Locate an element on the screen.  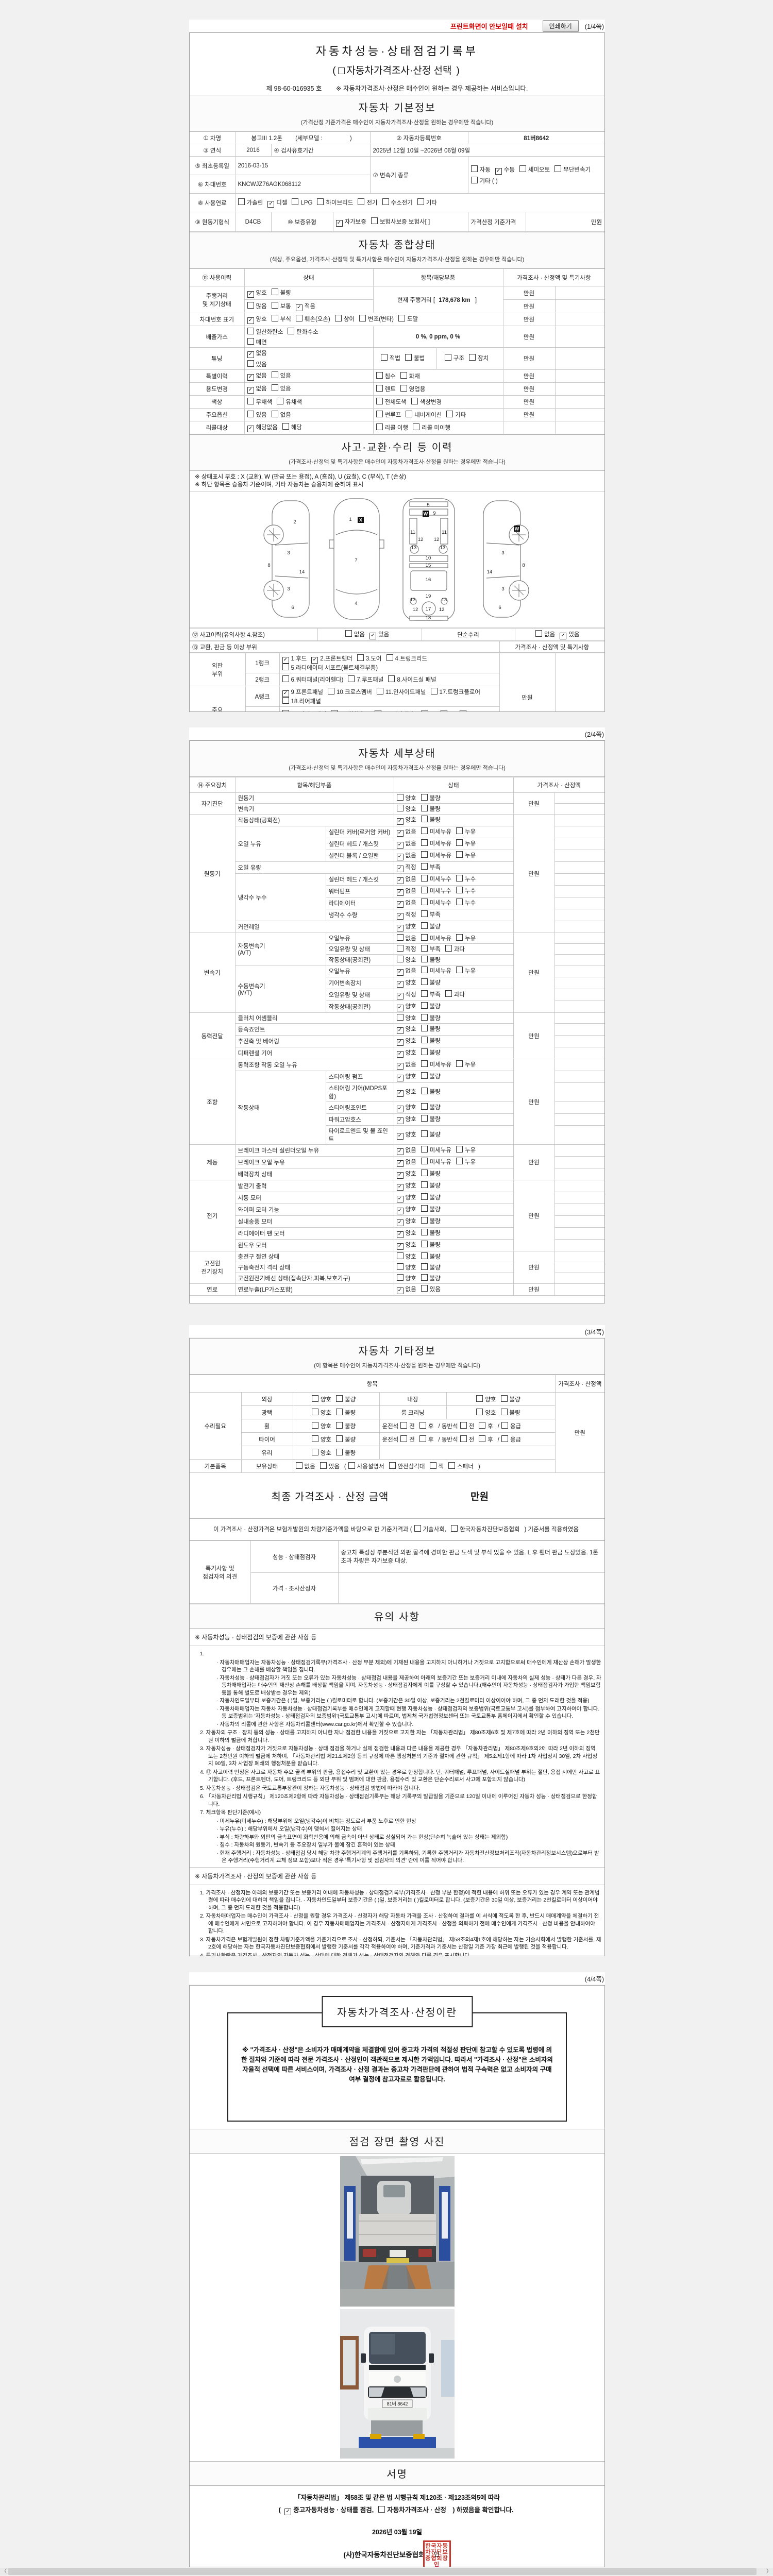
option-label: 기타 is located at coordinates (460, 415).